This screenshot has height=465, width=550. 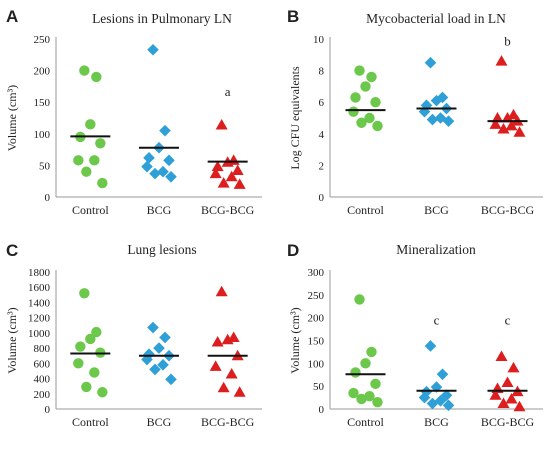 I want to click on panel-a-y-tick-label: 50, so click(x=45, y=166).